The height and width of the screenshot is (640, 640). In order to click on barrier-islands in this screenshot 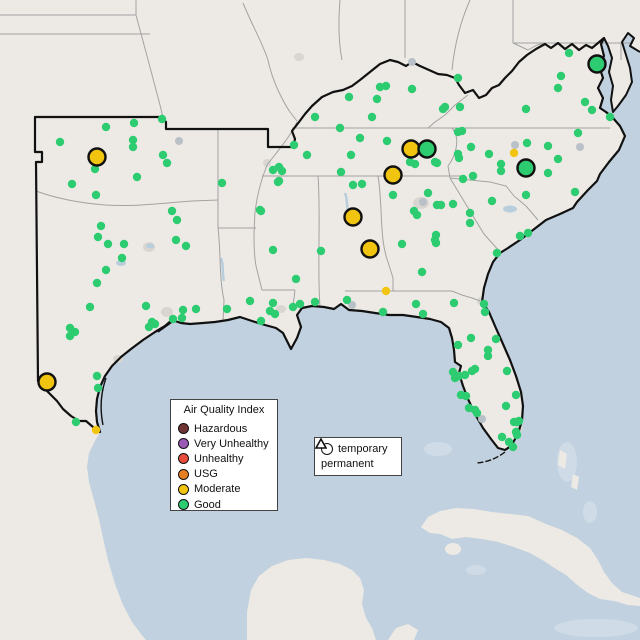, I will do `click(303, 392)`.